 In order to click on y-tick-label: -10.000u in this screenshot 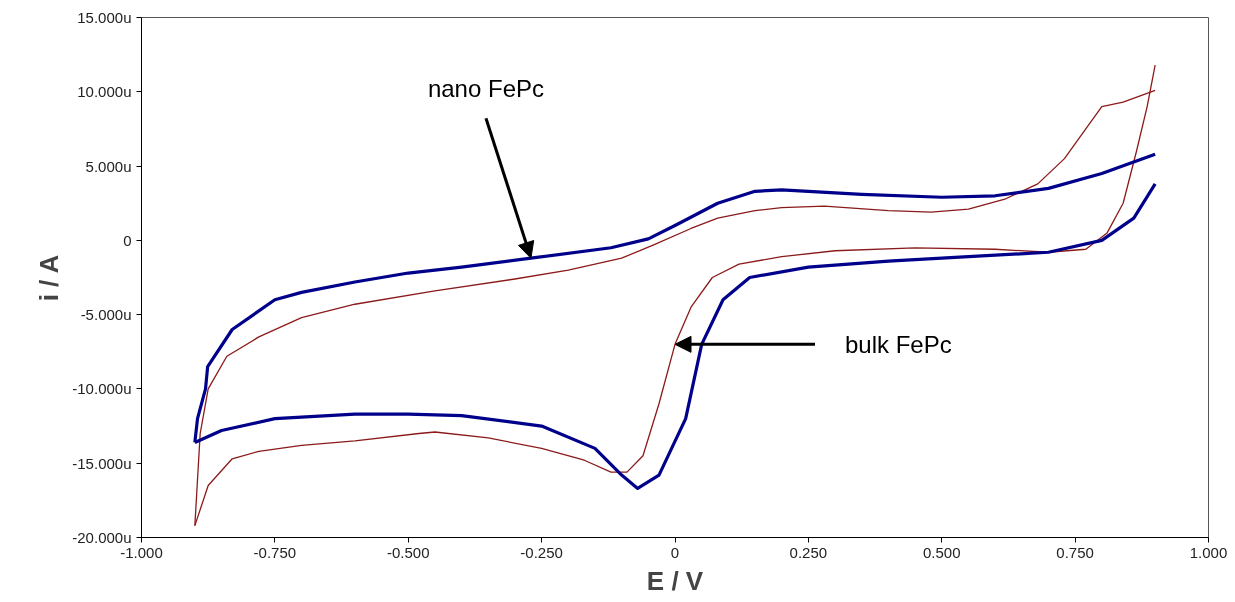, I will do `click(102, 389)`.